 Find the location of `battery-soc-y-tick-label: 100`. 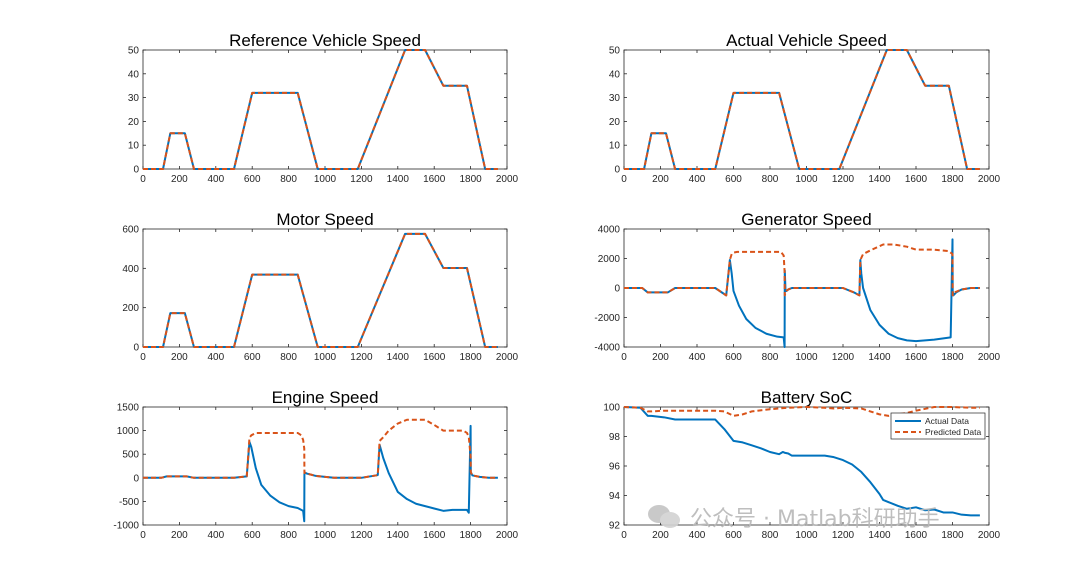

battery-soc-y-tick-label: 100 is located at coordinates (611, 408).